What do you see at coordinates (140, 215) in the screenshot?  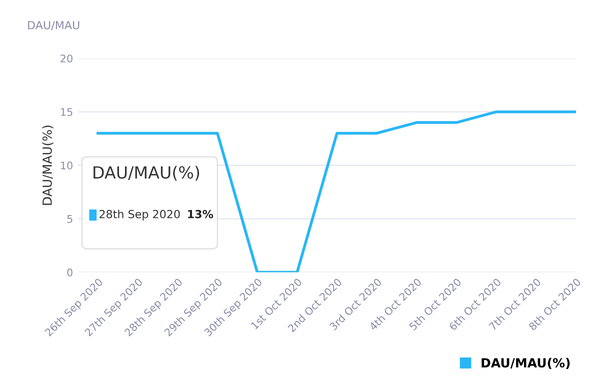 I see `annotation: 28th Sep 2020` at bounding box center [140, 215].